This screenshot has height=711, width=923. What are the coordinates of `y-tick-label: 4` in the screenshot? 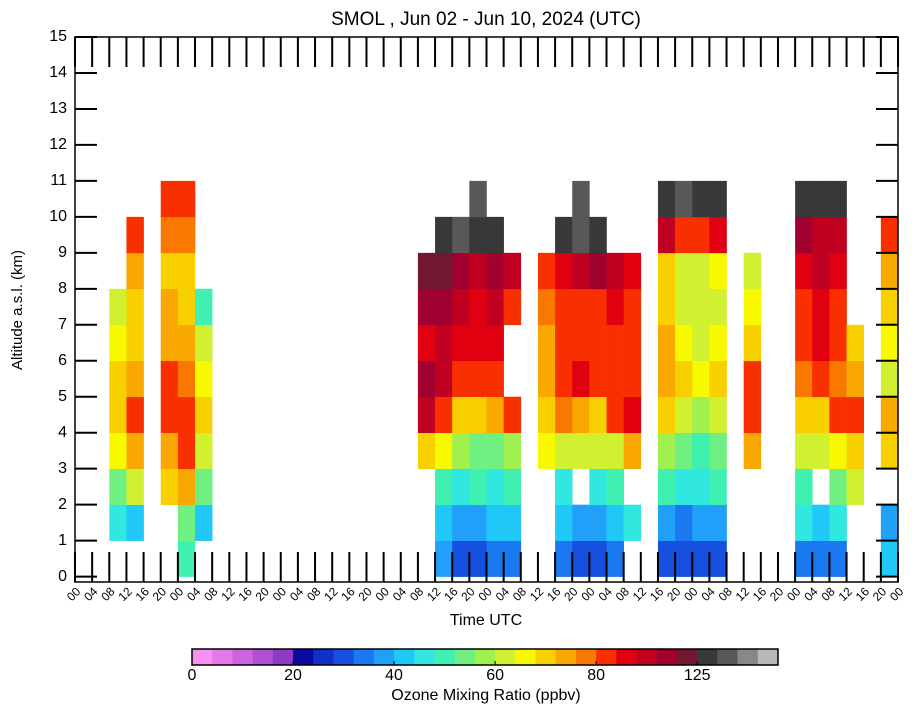 It's located at (62, 432).